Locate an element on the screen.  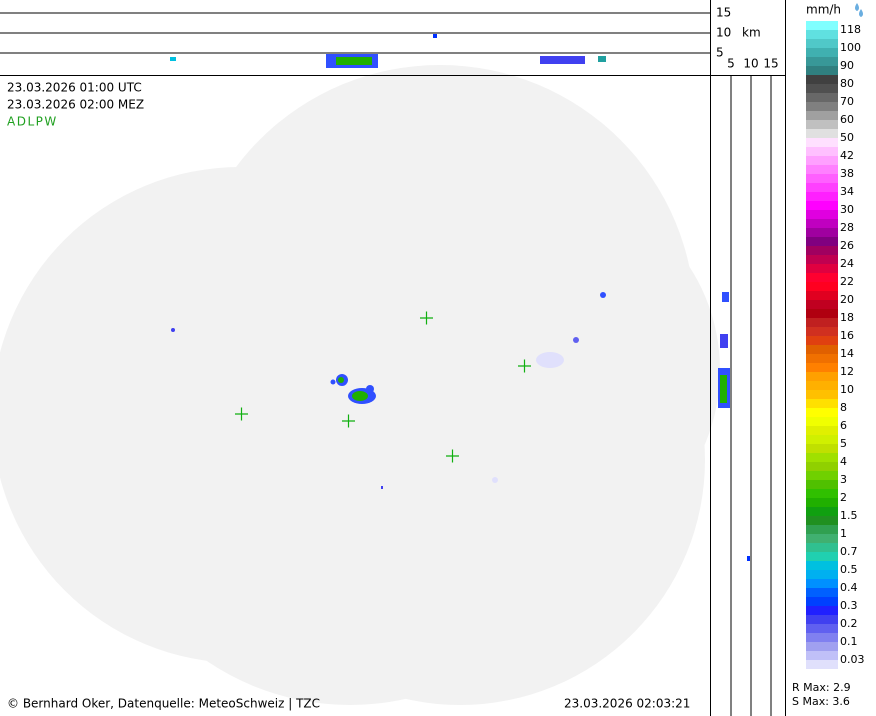
legend-label: 12 is located at coordinates (847, 371).